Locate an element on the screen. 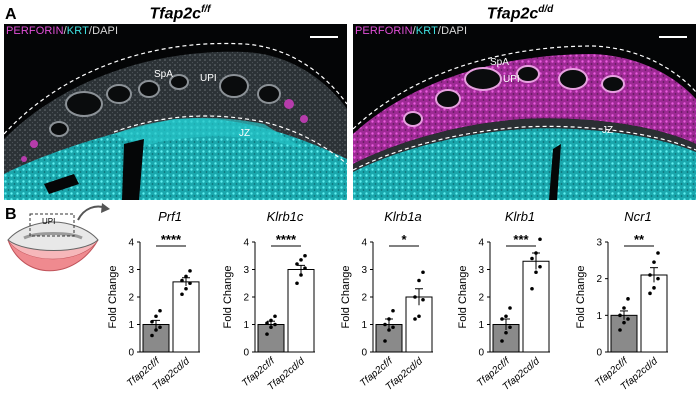 Image resolution: width=700 pixels, height=400 pixels. significance-label-klrb1c: **** is located at coordinates (286, 239).